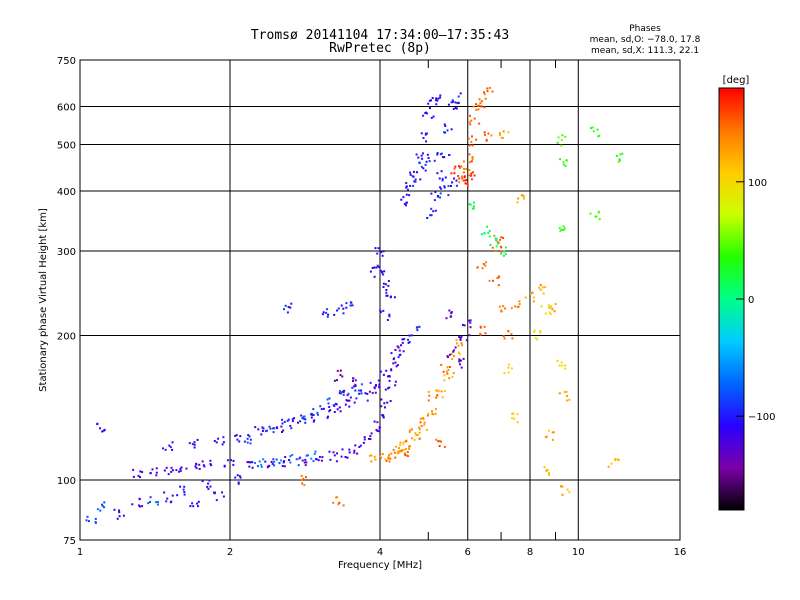  Describe the element at coordinates (380, 552) in the screenshot. I see `x-tick-label: 4` at that location.